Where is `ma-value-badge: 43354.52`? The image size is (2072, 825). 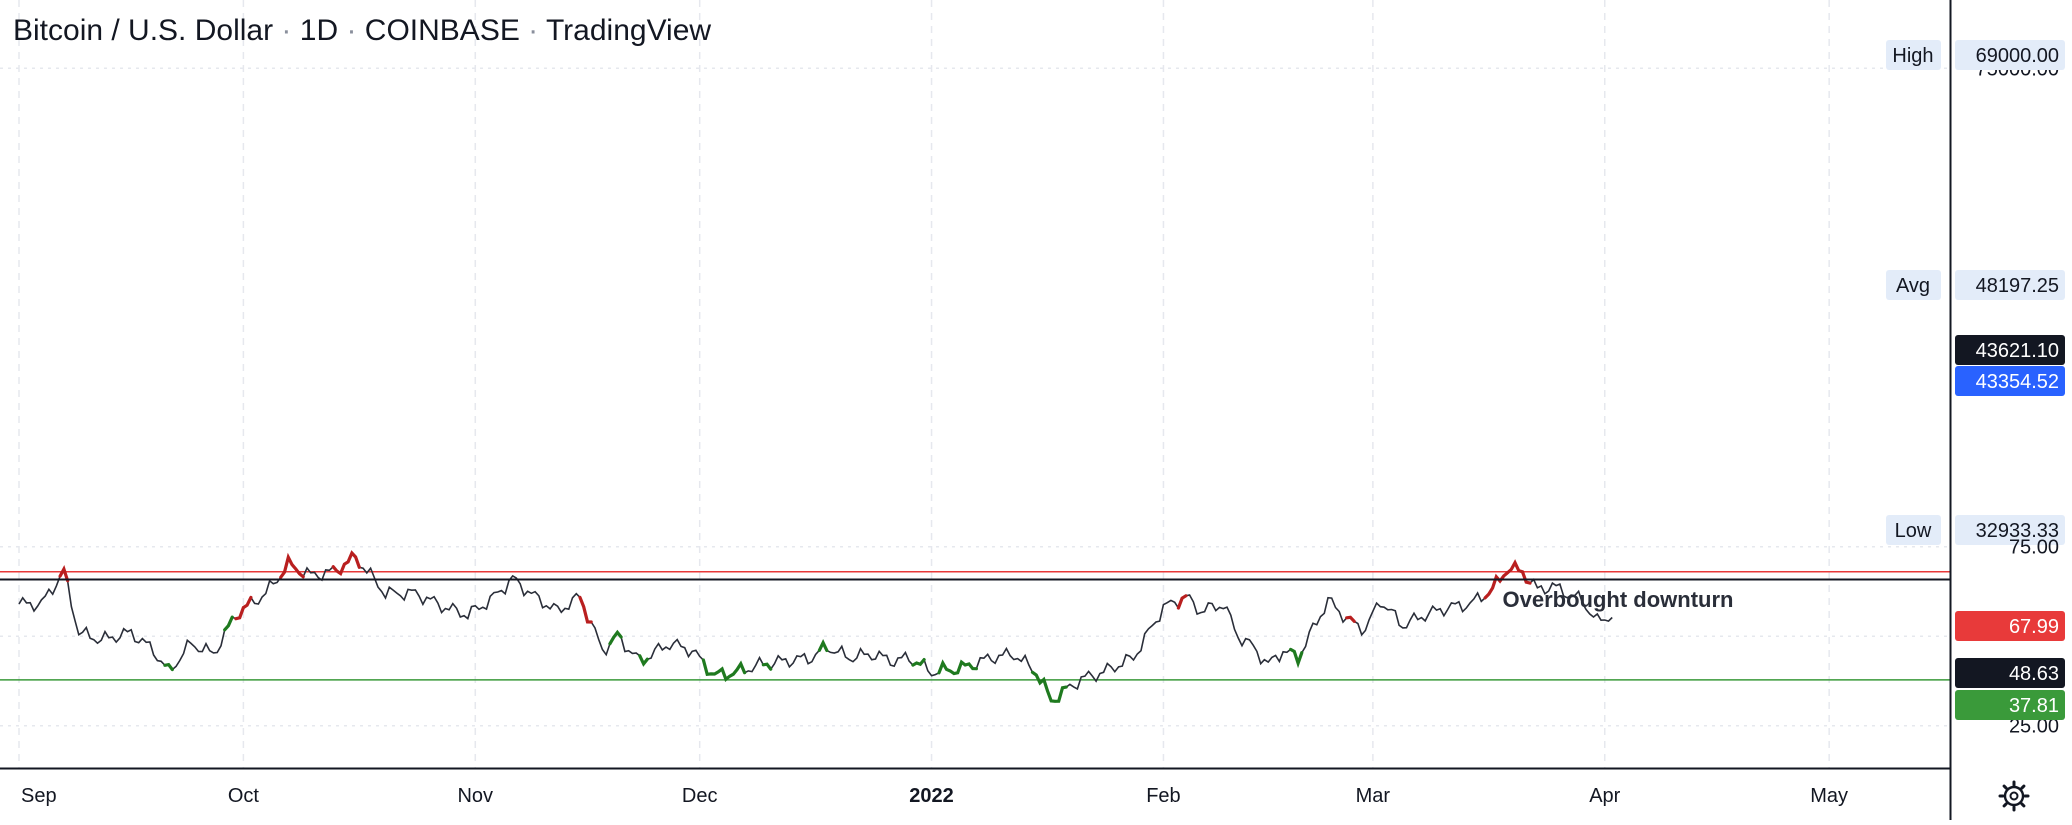
ma-value-badge: 43354.52 is located at coordinates (2010, 381).